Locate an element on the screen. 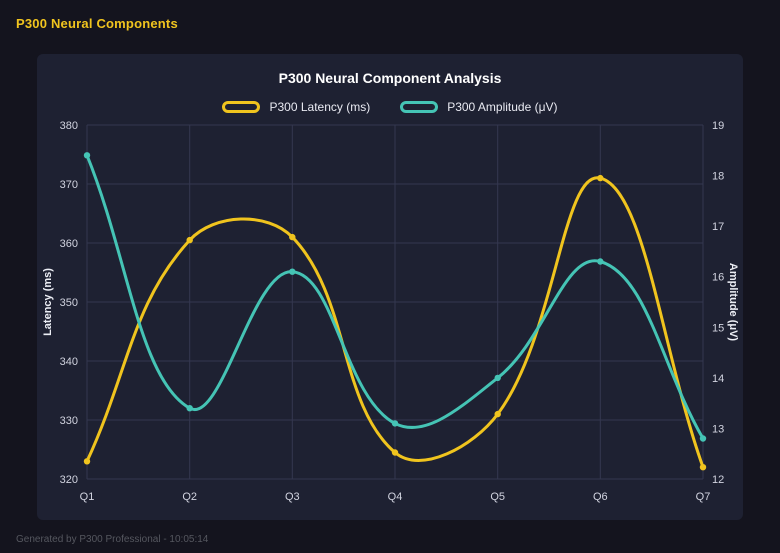 This screenshot has width=780, height=553. left-axis-title: Latency (ms) is located at coordinates (48, 302).